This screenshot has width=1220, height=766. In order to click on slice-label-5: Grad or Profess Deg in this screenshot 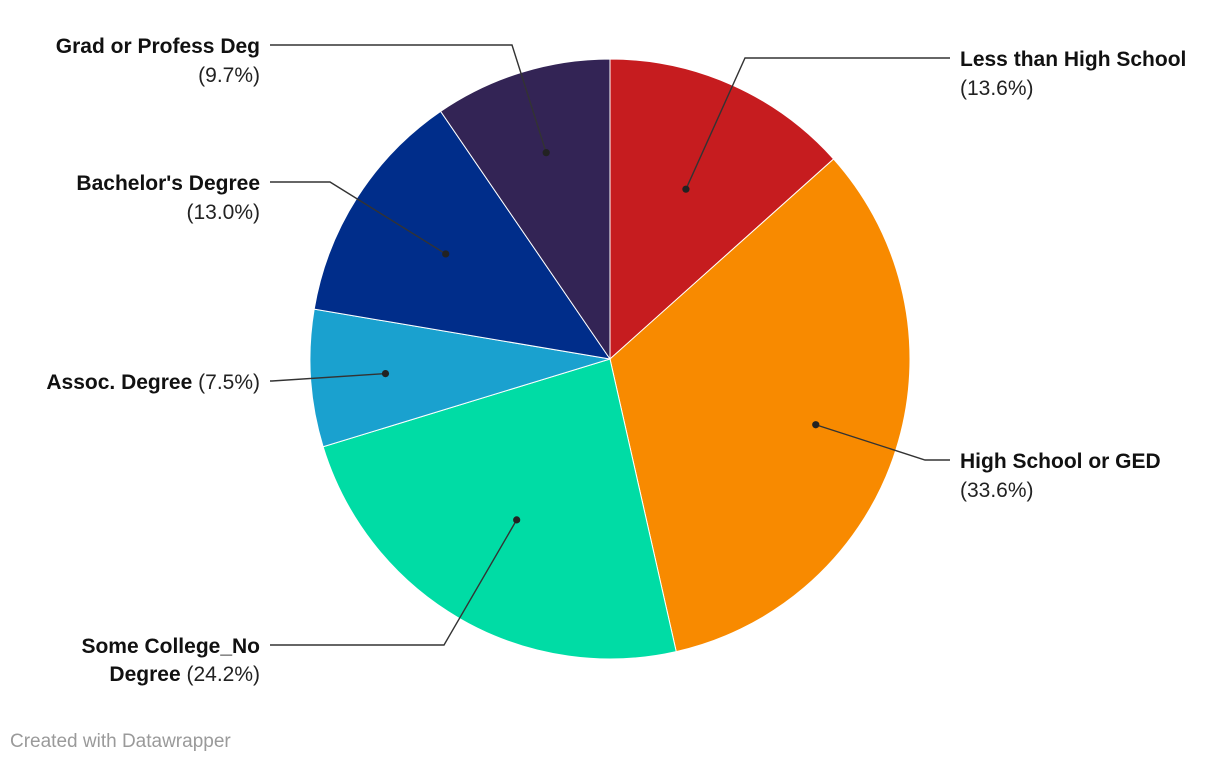, I will do `click(158, 46)`.